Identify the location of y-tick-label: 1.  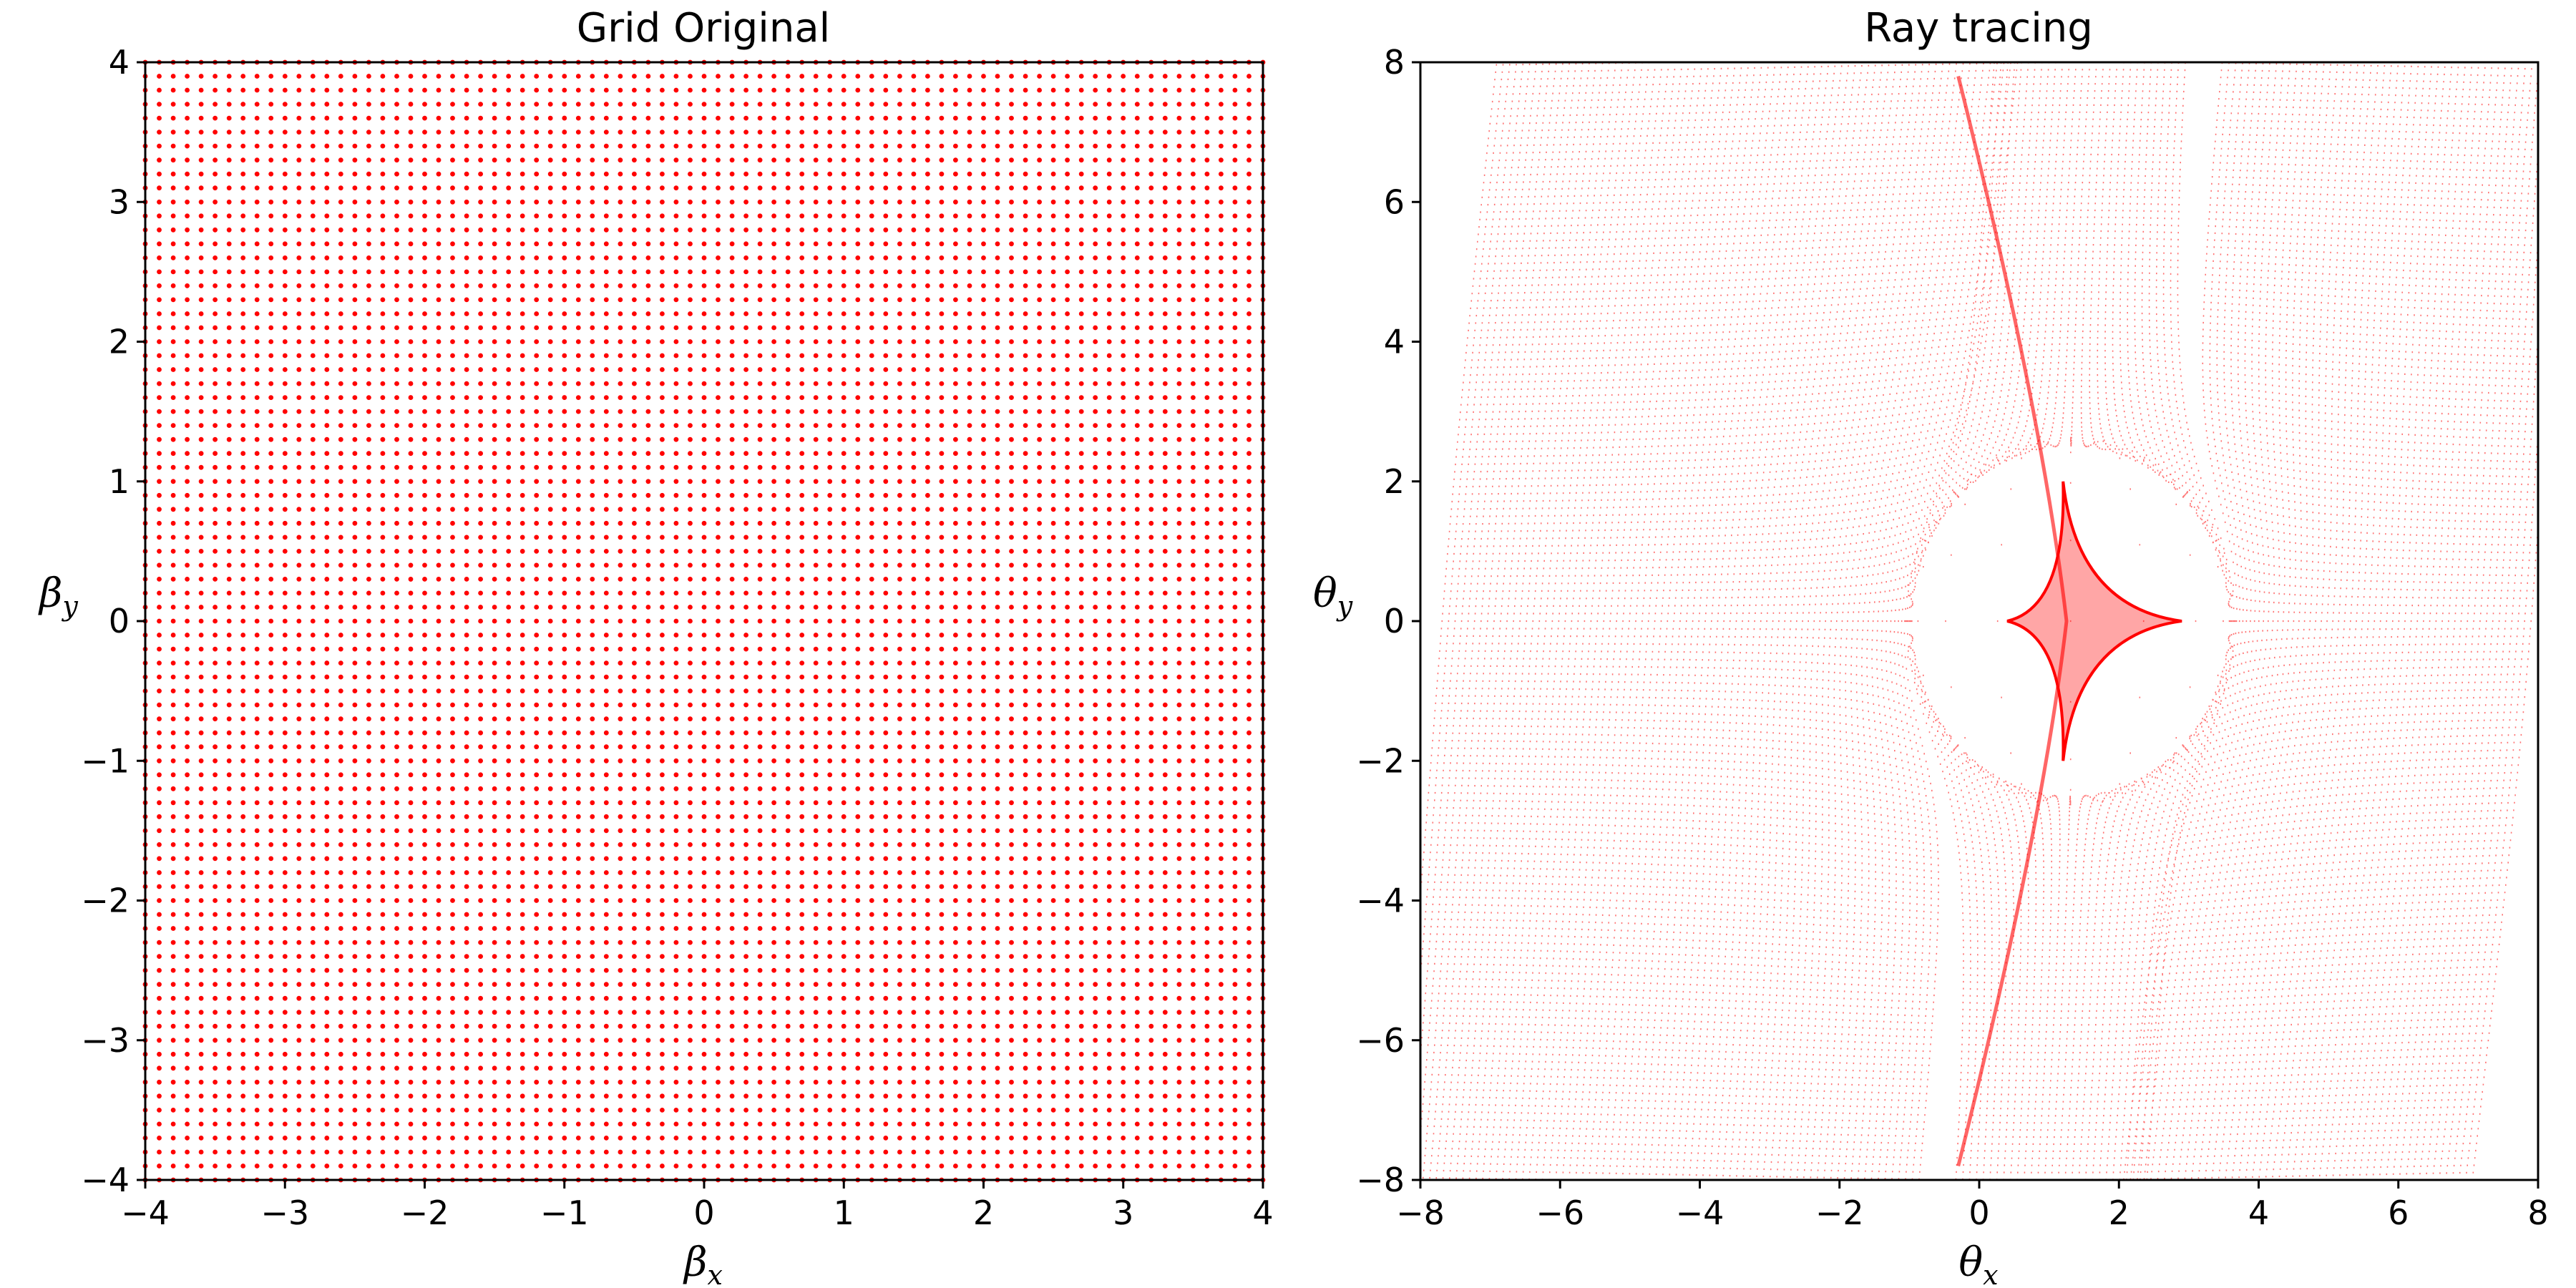
(119, 481).